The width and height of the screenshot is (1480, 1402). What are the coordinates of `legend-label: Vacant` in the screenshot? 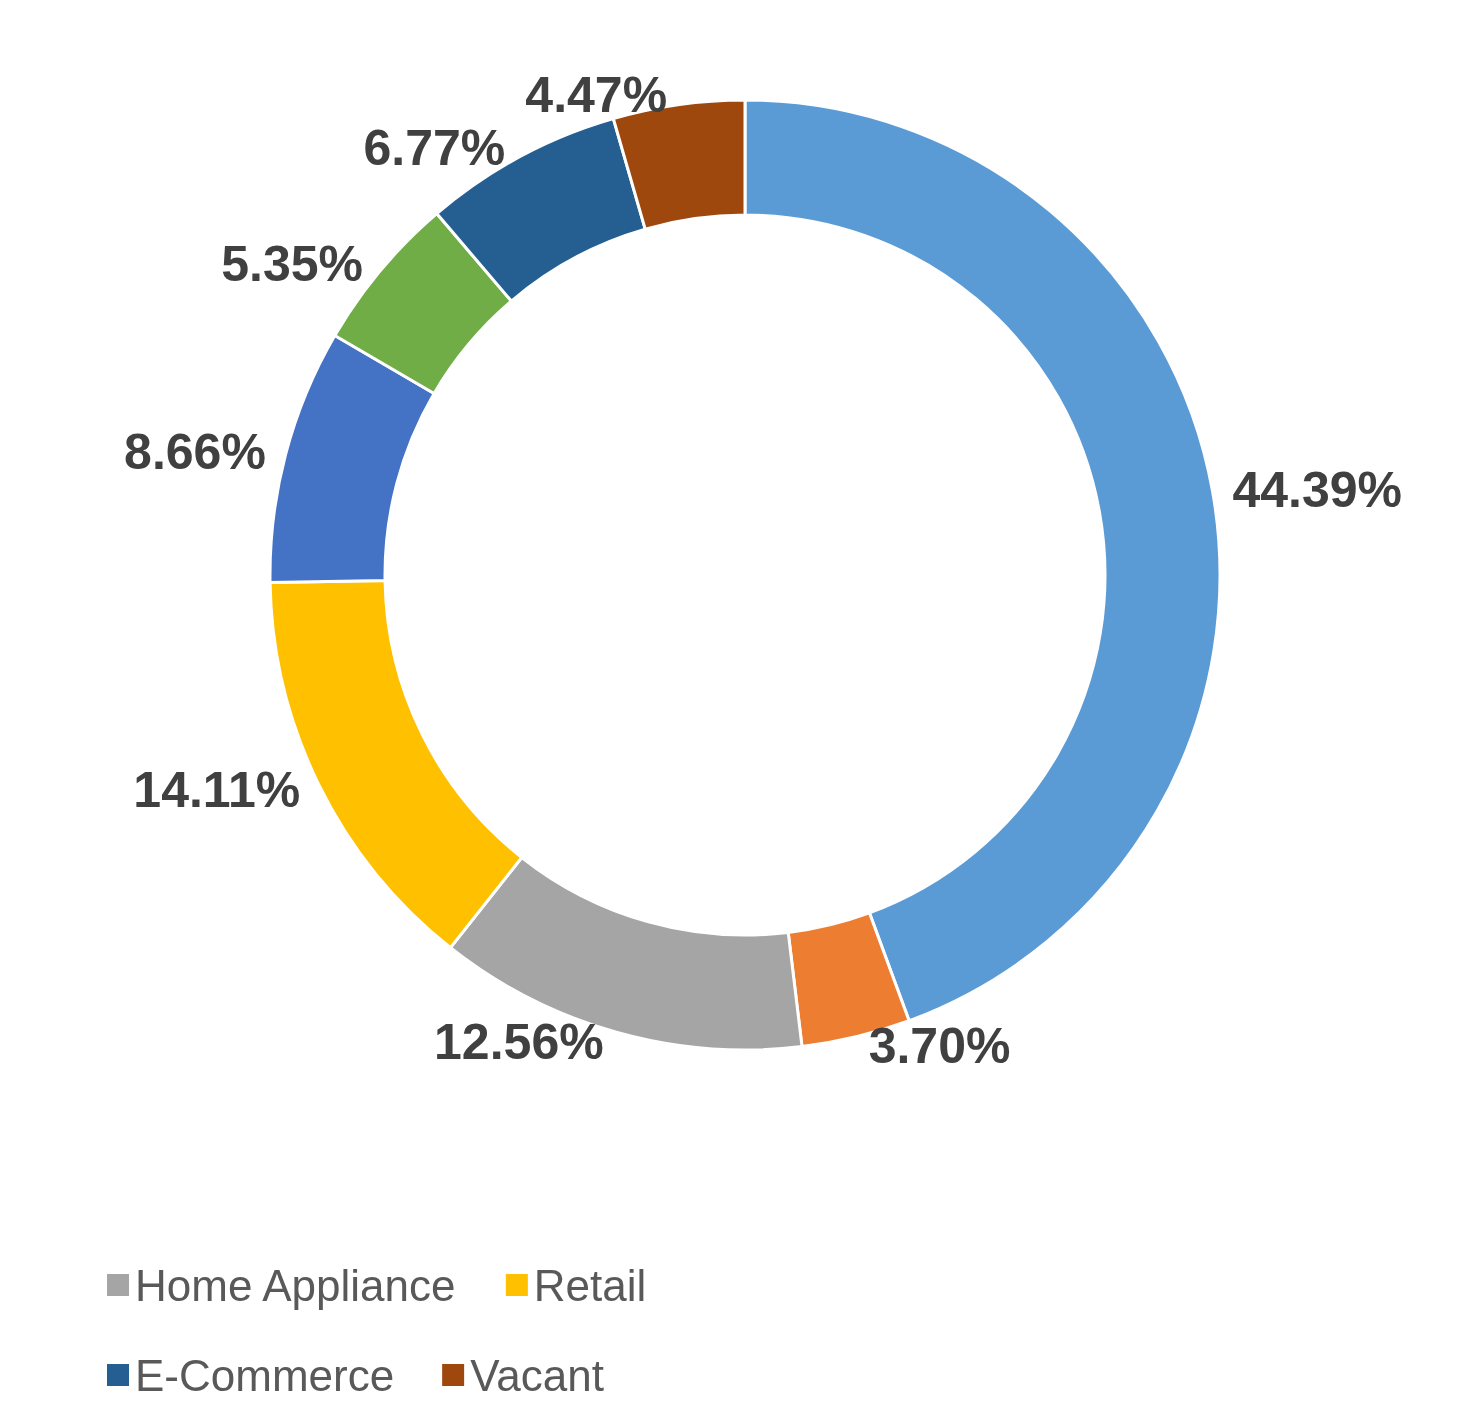 It's located at (537, 1375).